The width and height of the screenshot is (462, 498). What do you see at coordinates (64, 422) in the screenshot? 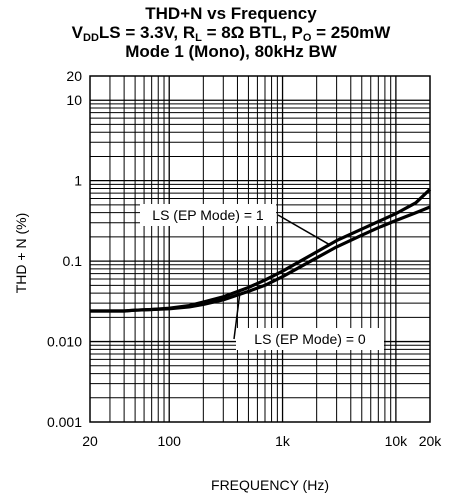
I see `y-tick-label: 0.001` at bounding box center [64, 422].